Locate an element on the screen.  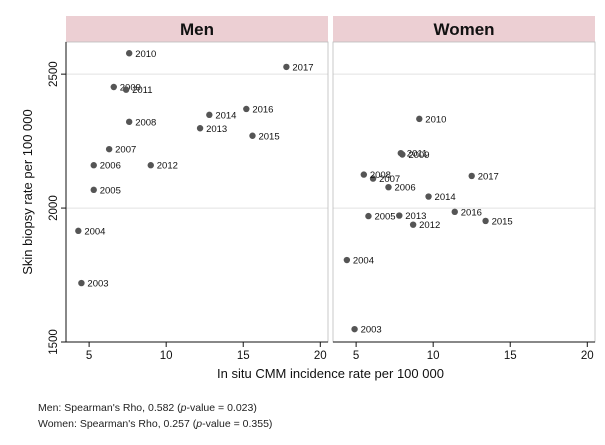
women-point-2005 is located at coordinates (368, 216).